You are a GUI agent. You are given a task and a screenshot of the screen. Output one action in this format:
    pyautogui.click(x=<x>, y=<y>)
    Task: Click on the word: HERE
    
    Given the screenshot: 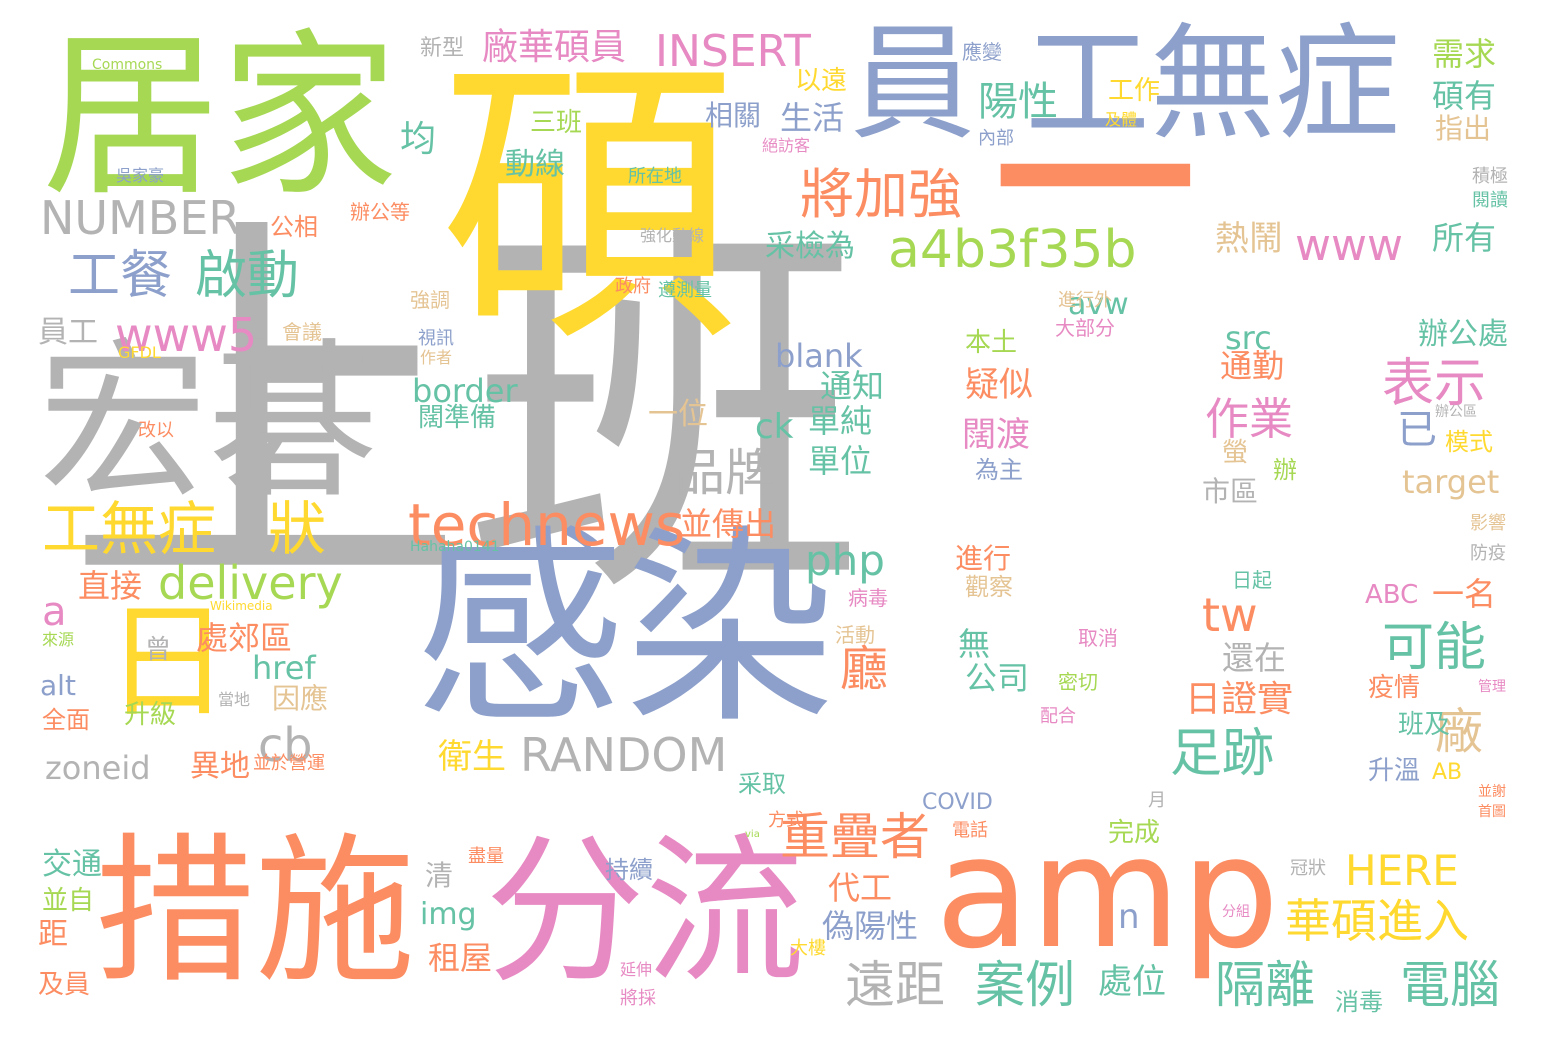 What is the action you would take?
    pyautogui.click(x=1402, y=870)
    